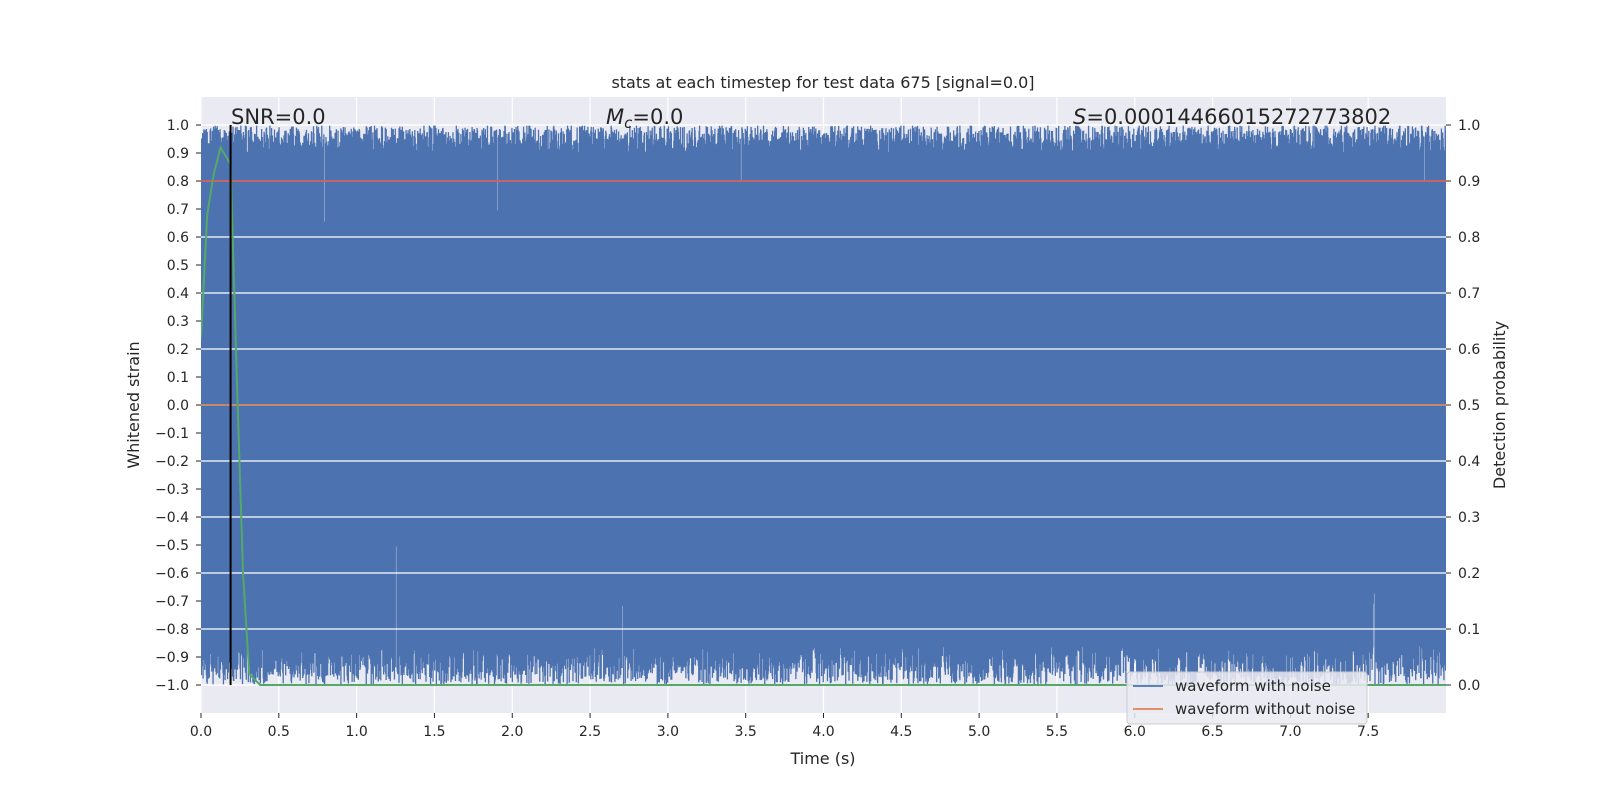 Image resolution: width=1600 pixels, height=800 pixels. I want to click on x-tick-label-3: 1.5, so click(434, 732).